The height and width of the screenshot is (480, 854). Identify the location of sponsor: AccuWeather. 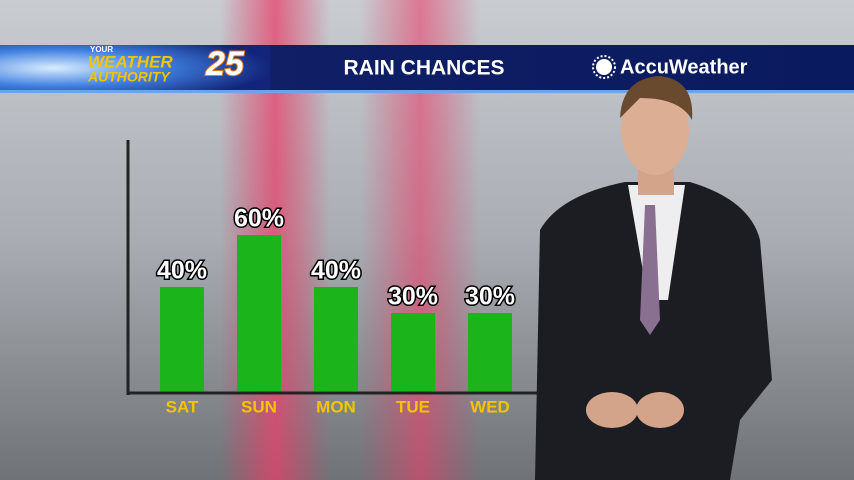
(684, 67).